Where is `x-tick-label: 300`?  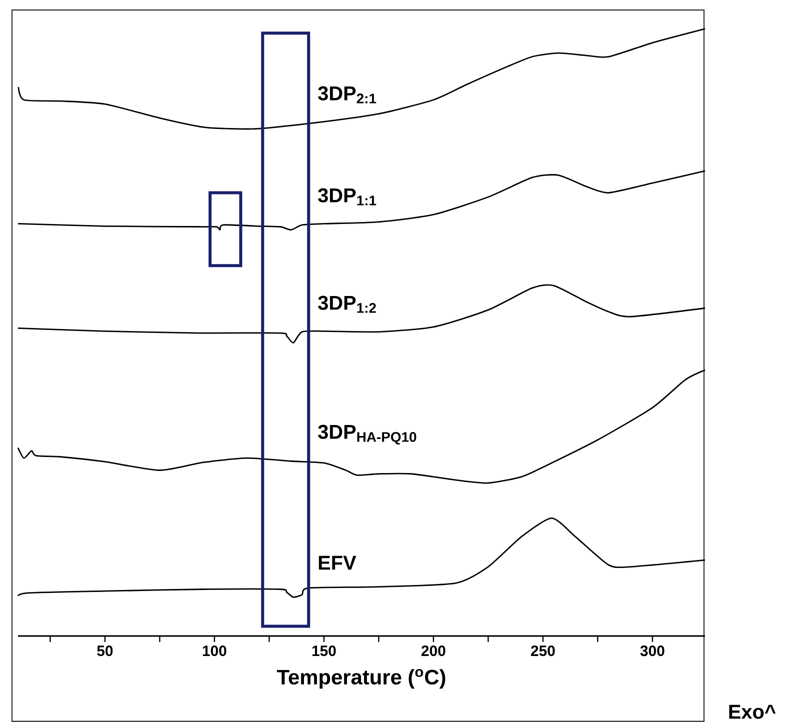 x-tick-label: 300 is located at coordinates (652, 651).